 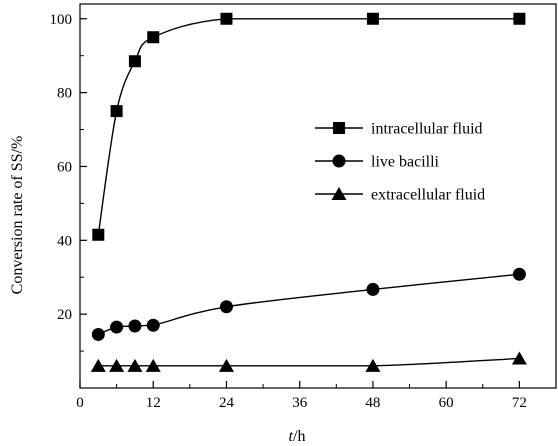 I want to click on x-tick-label: 72, so click(x=519, y=403).